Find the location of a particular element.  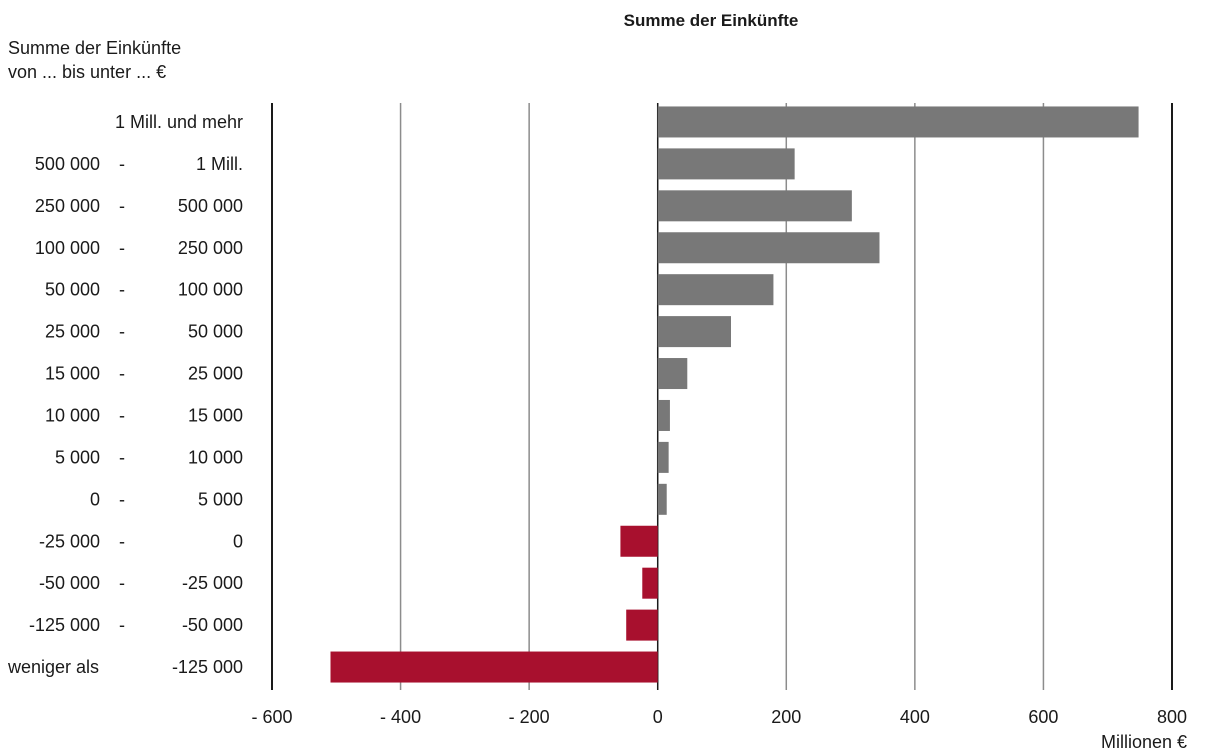

x-tick-label: 0 is located at coordinates (658, 717).